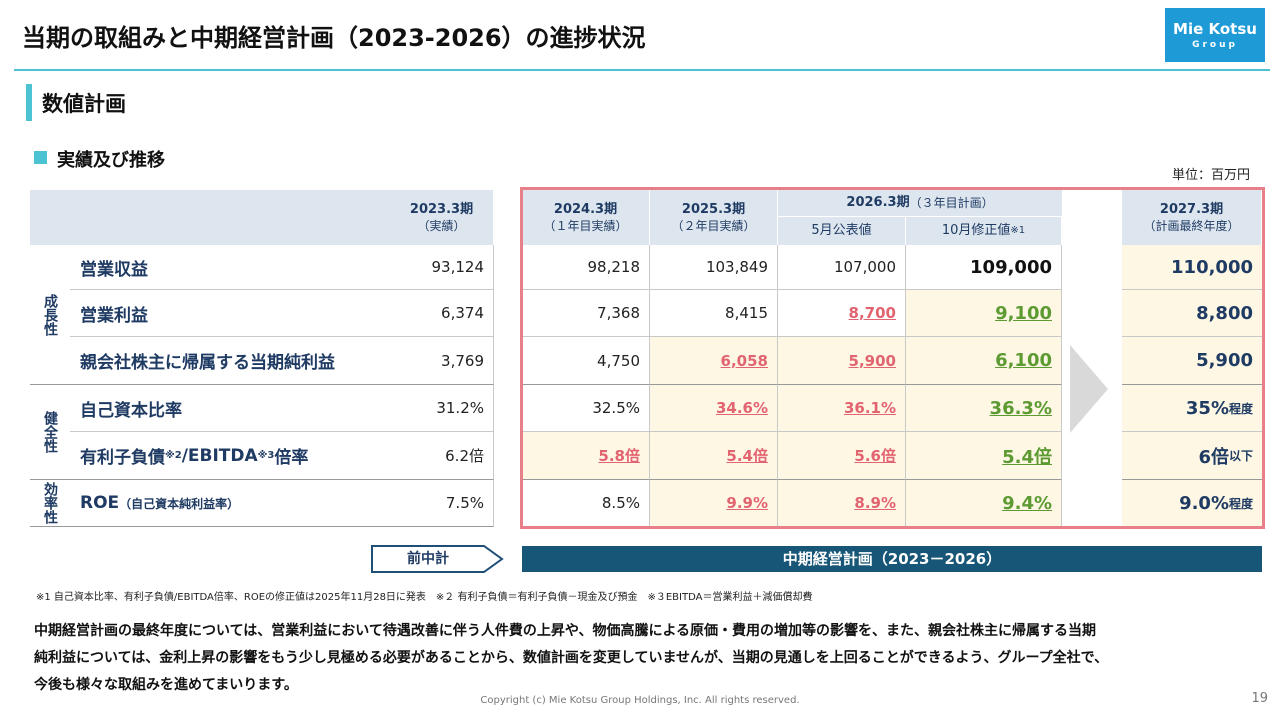 This screenshot has height=720, width=1280. I want to click on label-part: ※2, so click(173, 455).